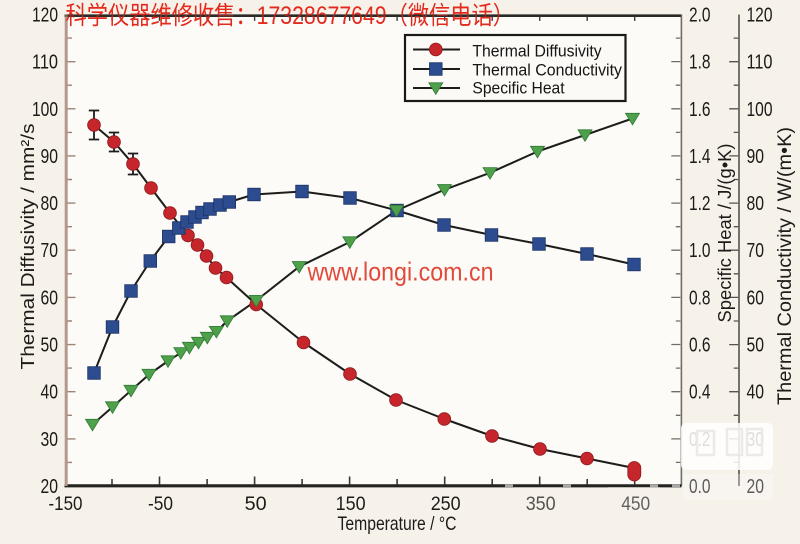  I want to click on svg-text: 1.2, so click(700, 204).